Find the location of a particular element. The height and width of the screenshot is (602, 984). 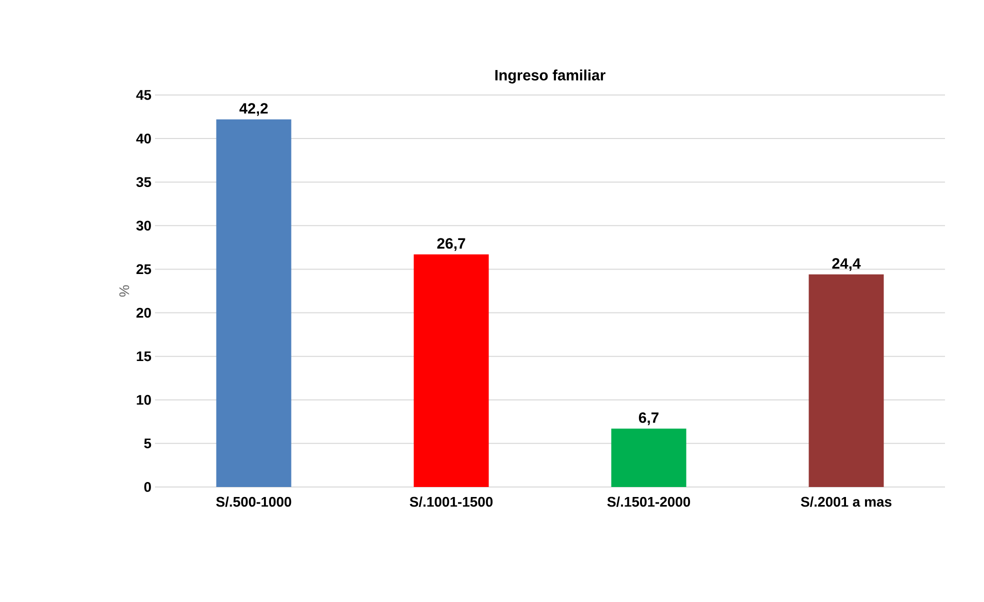

y-tick-label: 45 is located at coordinates (144, 95).